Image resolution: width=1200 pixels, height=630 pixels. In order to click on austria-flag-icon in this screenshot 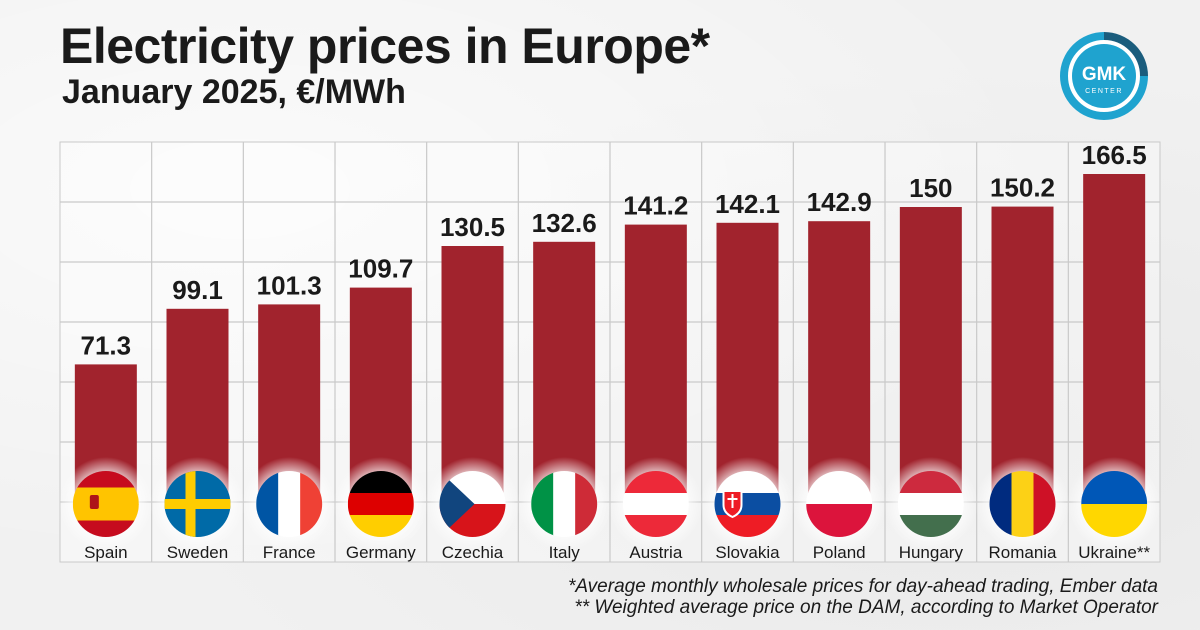, I will do `click(655, 504)`.